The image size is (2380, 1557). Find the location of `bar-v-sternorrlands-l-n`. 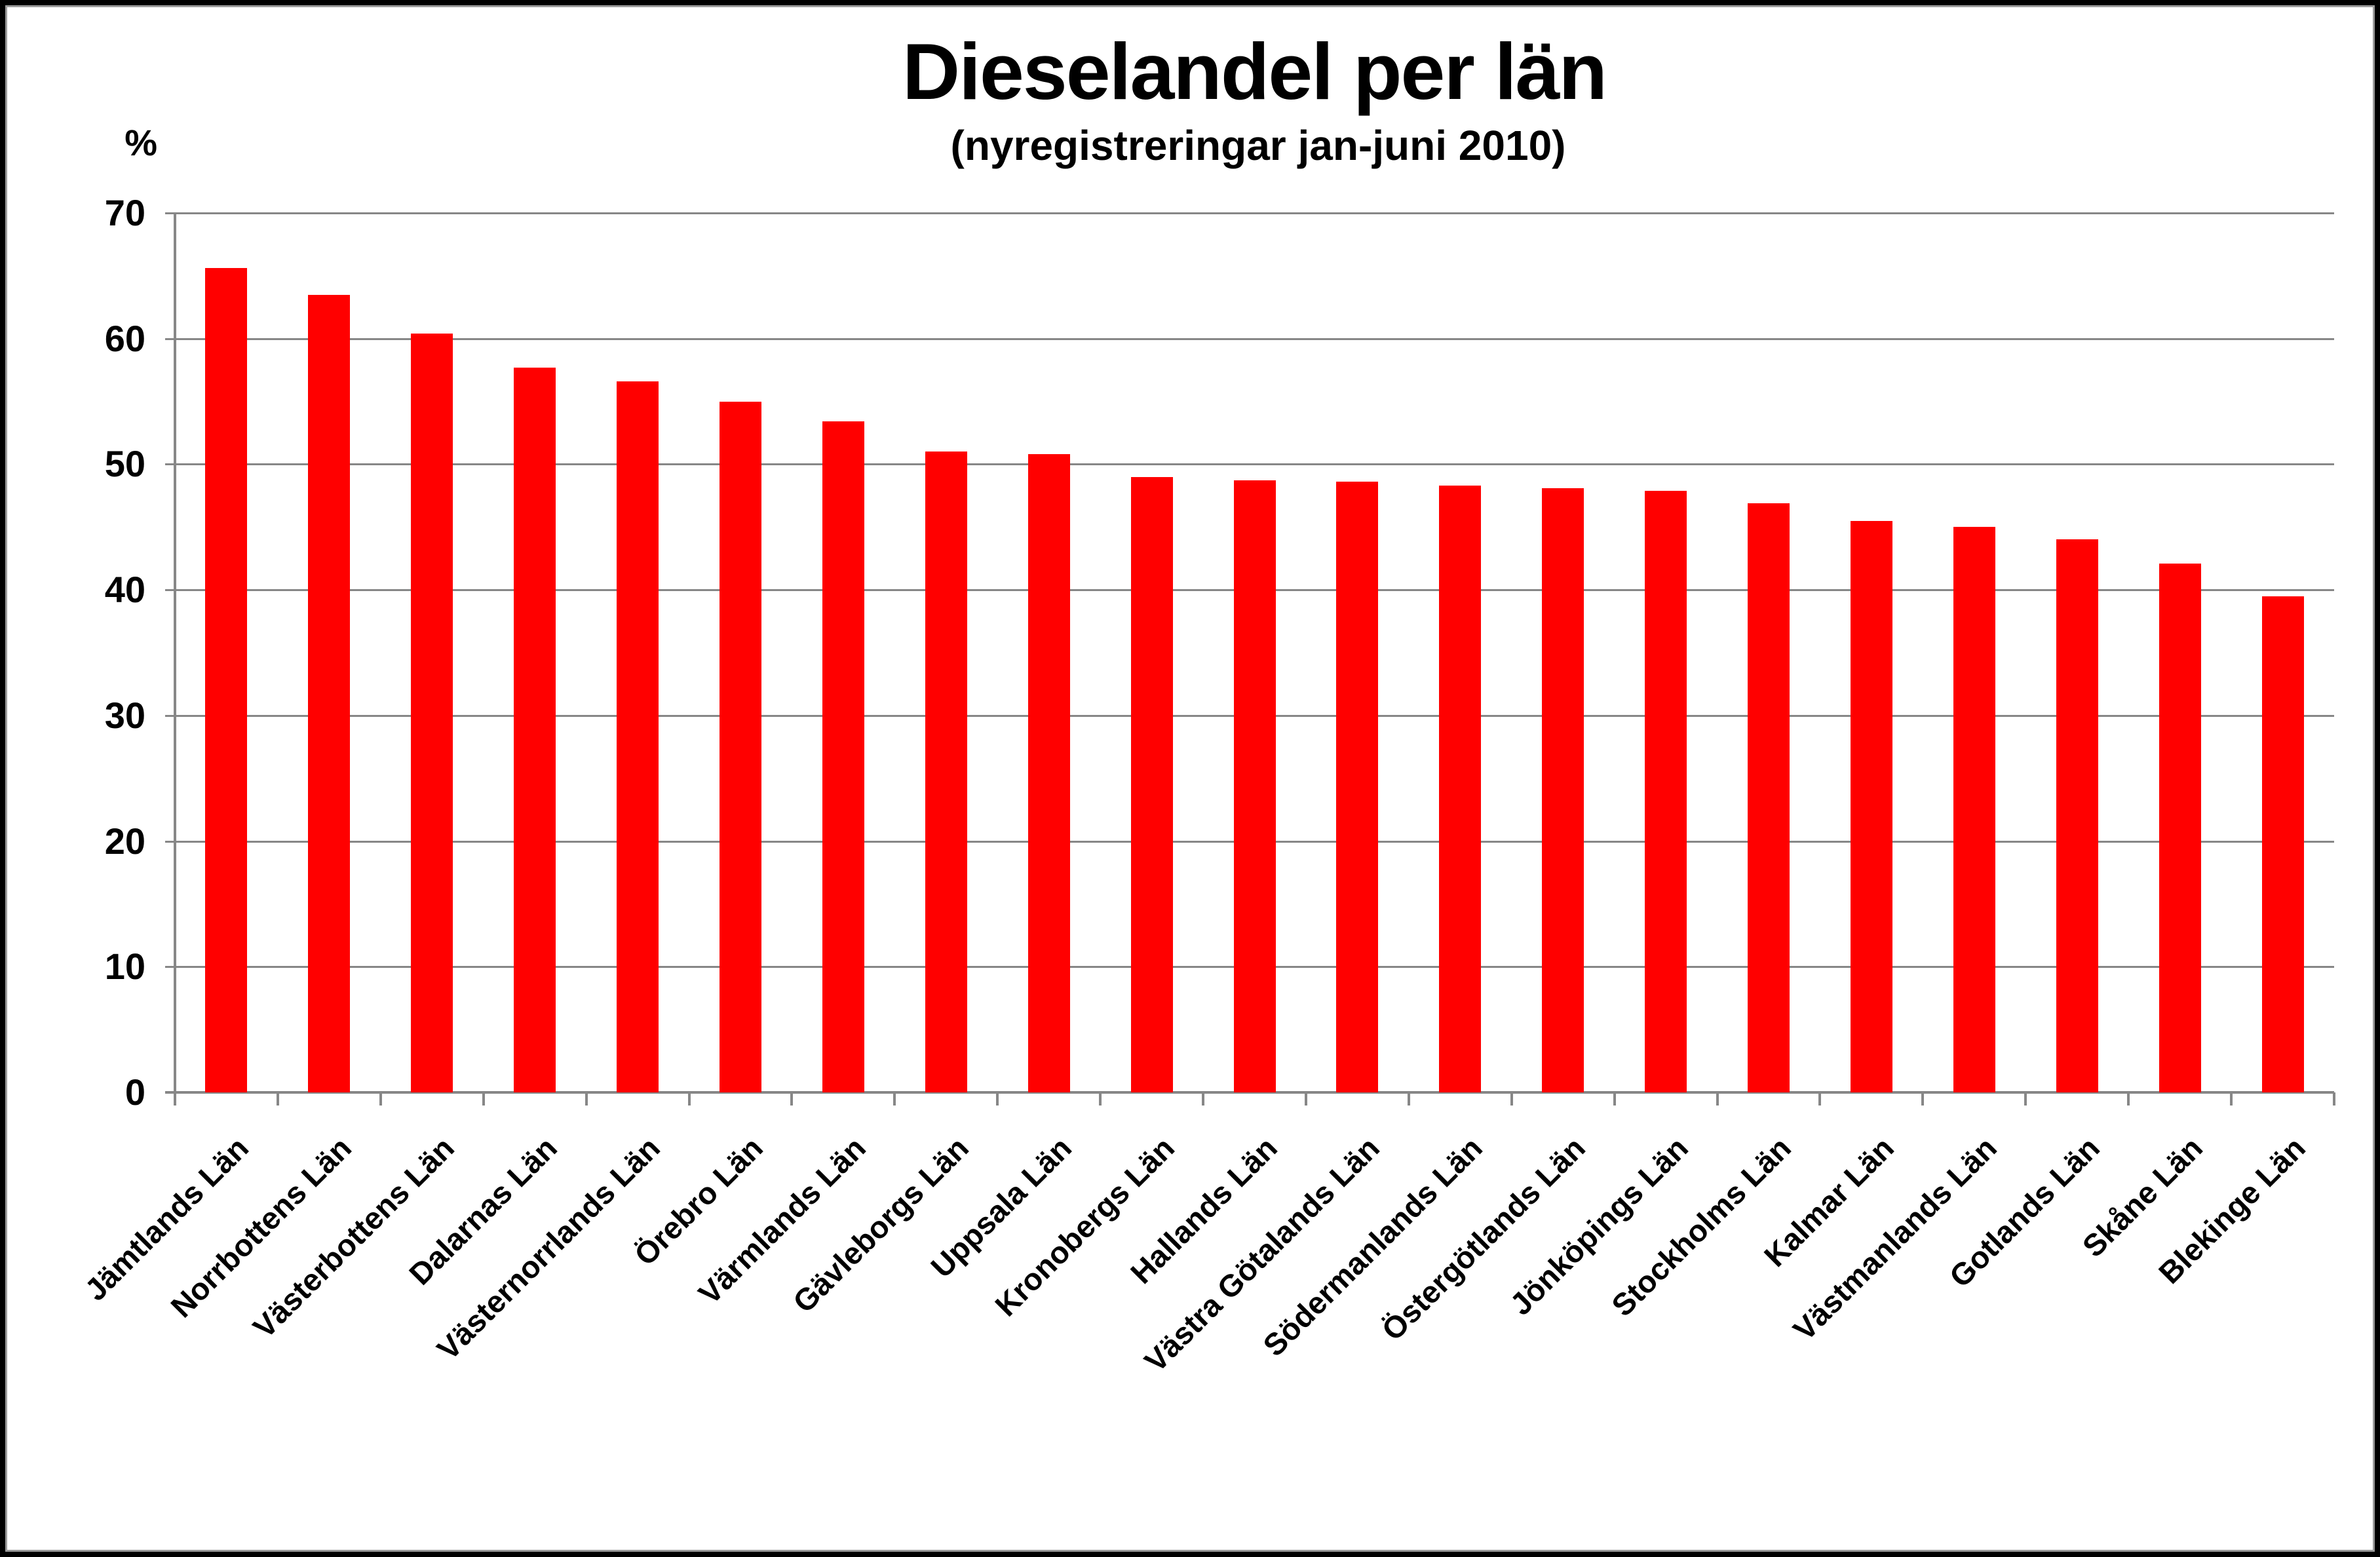

bar-v-sternorrlands-l-n is located at coordinates (638, 736).